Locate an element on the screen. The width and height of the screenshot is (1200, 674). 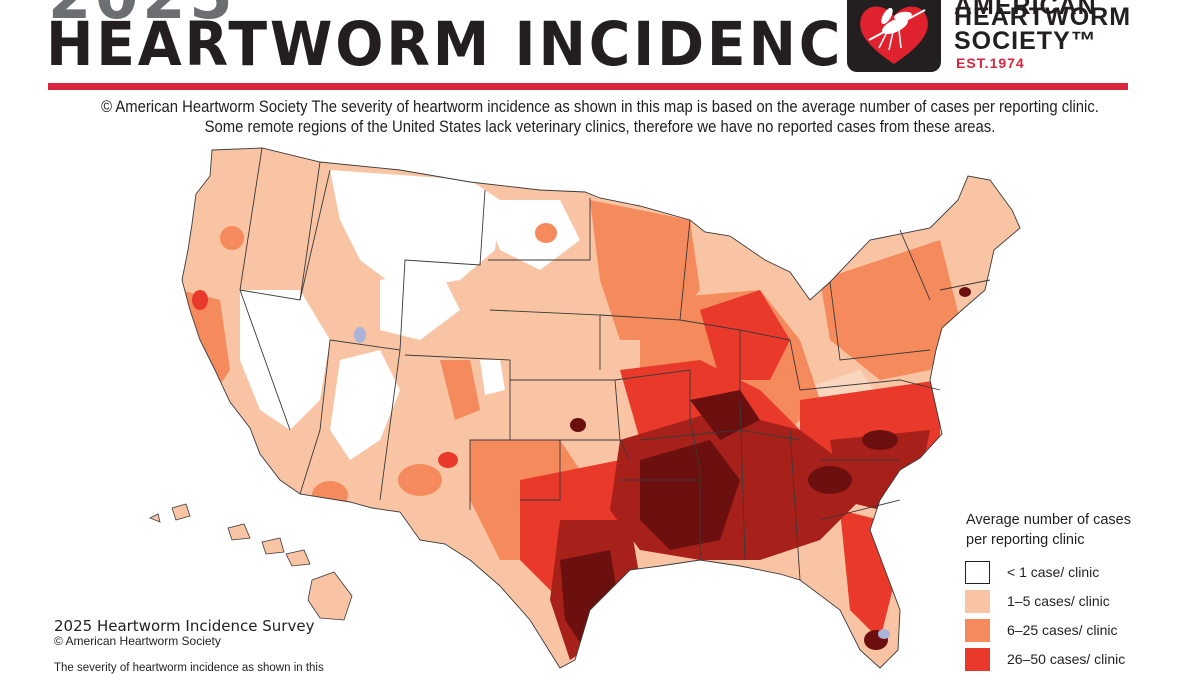
legend-swatch-none is located at coordinates (977, 572).